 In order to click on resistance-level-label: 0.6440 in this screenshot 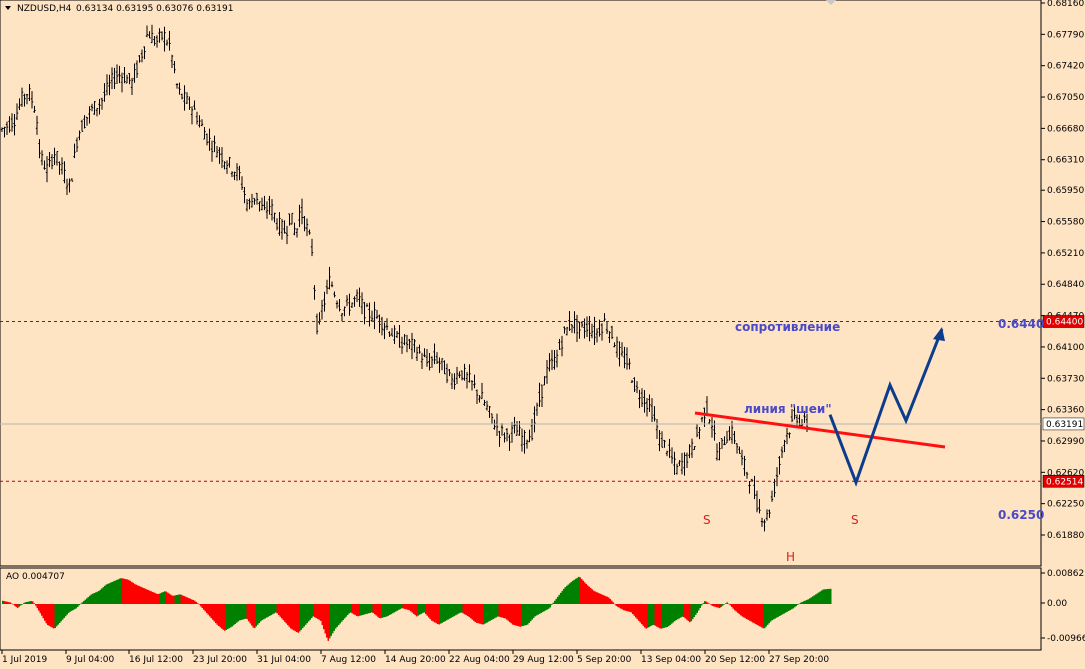, I will do `click(1021, 324)`.